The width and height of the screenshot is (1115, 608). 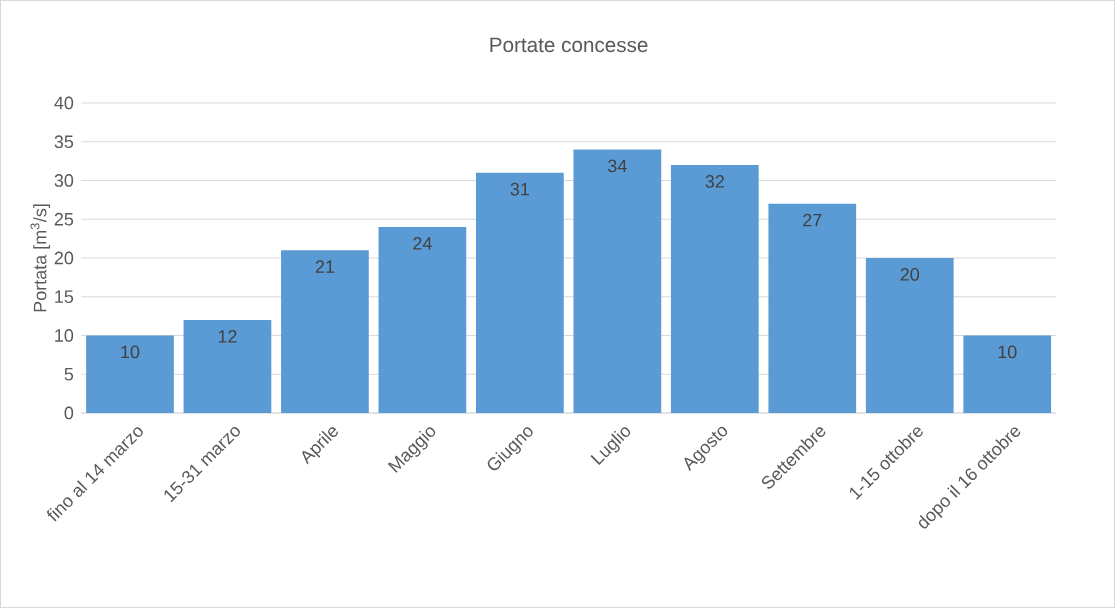 What do you see at coordinates (64, 180) in the screenshot?
I see `y-tick-label: 30` at bounding box center [64, 180].